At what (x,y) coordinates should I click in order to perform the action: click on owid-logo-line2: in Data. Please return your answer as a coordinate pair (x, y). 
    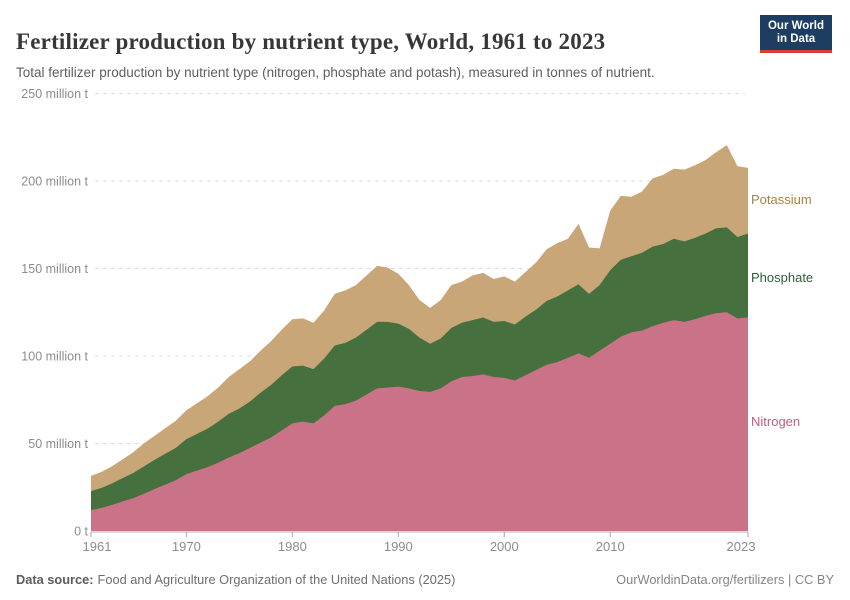
    Looking at the image, I should click on (796, 39).